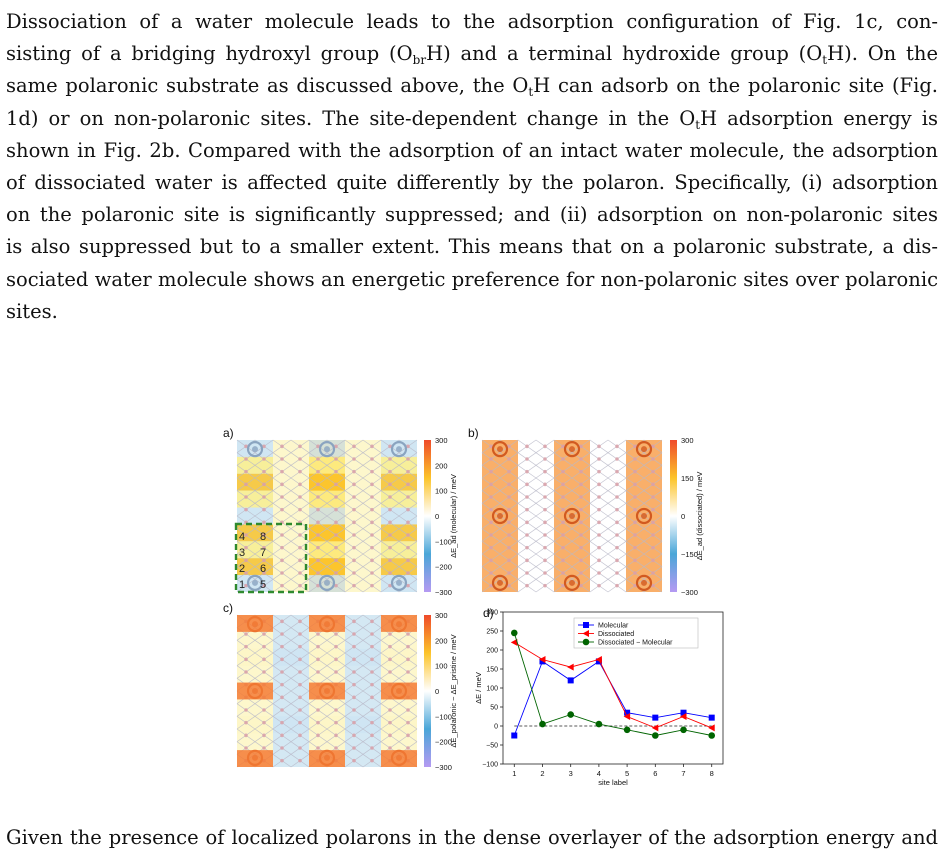 Image resolution: width=944 pixels, height=854 pixels. I want to click on colorbar-tick: −300, so click(443, 767).